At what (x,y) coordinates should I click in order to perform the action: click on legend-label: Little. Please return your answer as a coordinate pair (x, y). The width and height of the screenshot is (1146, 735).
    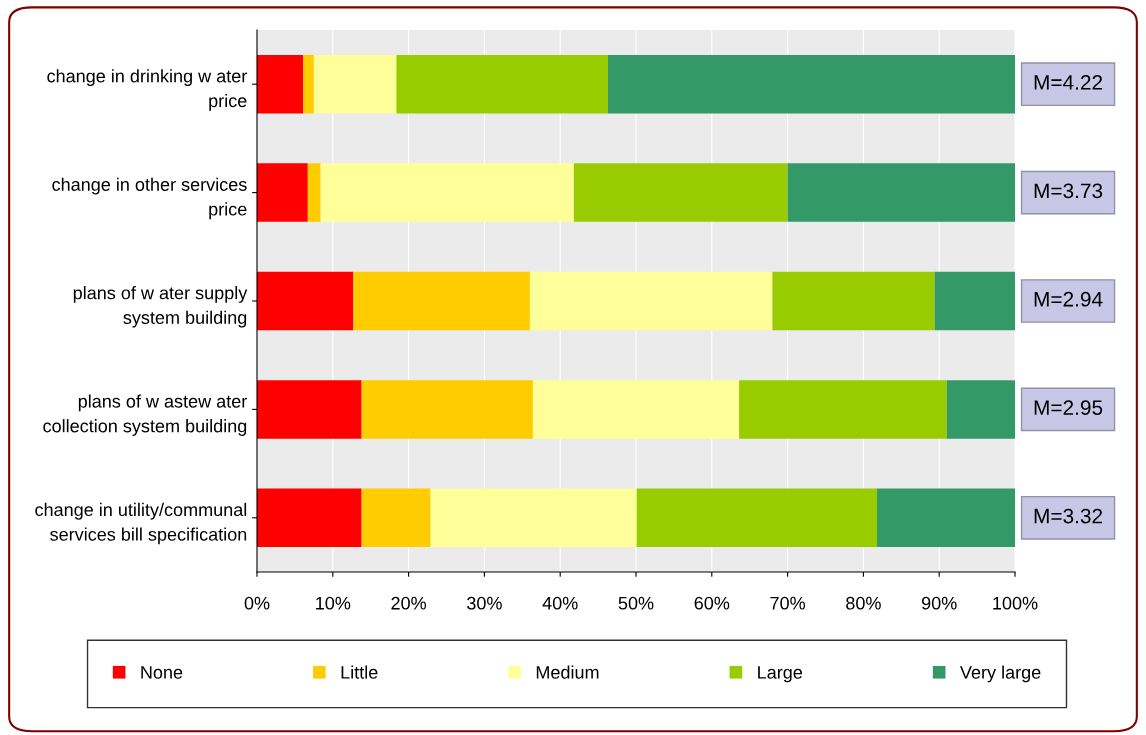
    Looking at the image, I should click on (359, 672).